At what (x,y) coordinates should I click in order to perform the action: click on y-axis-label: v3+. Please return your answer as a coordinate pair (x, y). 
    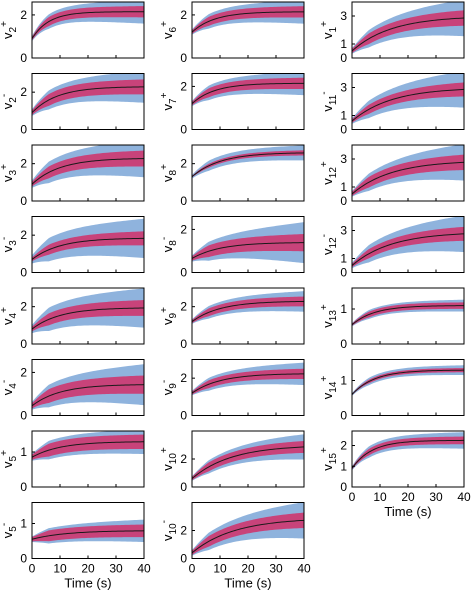
    Looking at the image, I should click on (9, 173).